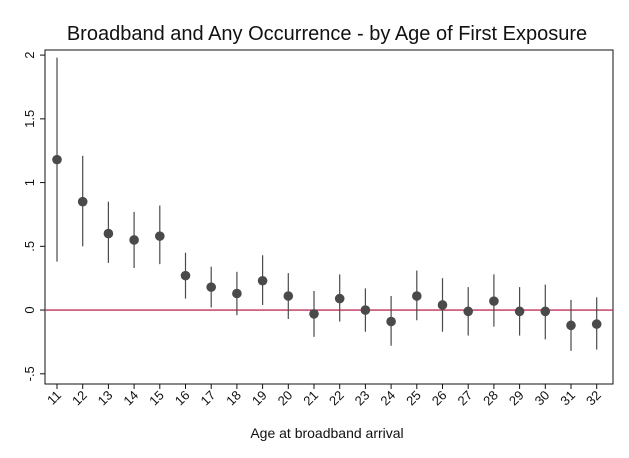  What do you see at coordinates (362, 398) in the screenshot?
I see `x-tick-label: 23` at bounding box center [362, 398].